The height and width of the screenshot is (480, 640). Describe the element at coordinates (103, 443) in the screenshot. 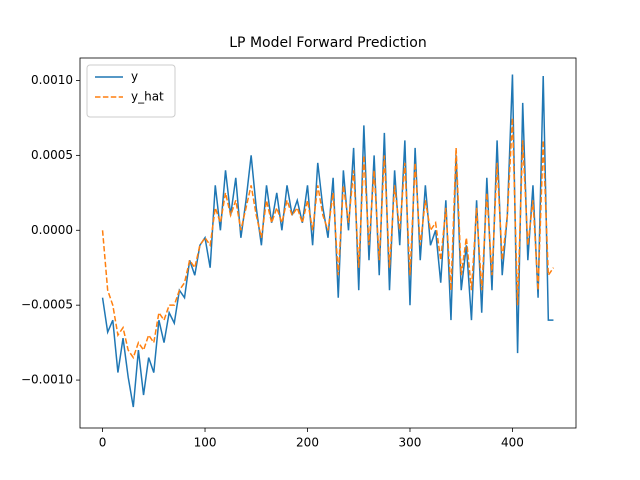

I see `x-tick-label: 0` at that location.